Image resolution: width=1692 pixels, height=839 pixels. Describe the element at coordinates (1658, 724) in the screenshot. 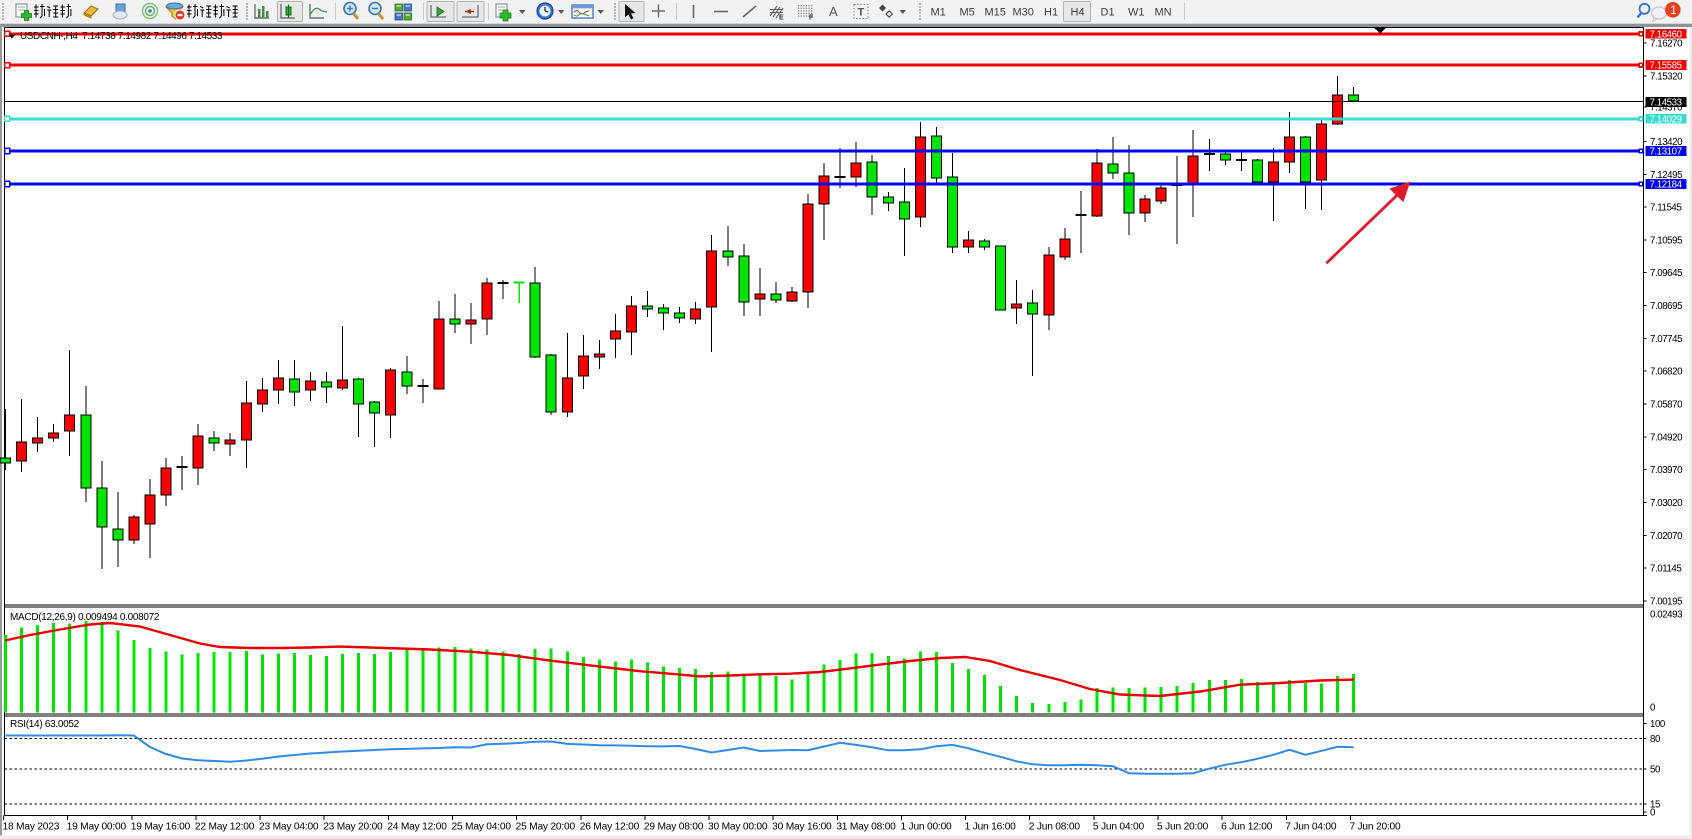

I see `svg-text: 100` at that location.